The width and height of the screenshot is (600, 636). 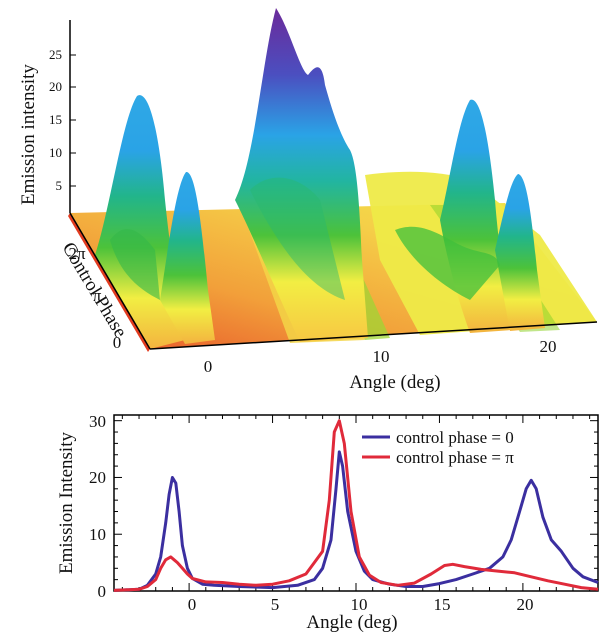 What do you see at coordinates (275, 604) in the screenshot?
I see `x-tick-label: 5` at bounding box center [275, 604].